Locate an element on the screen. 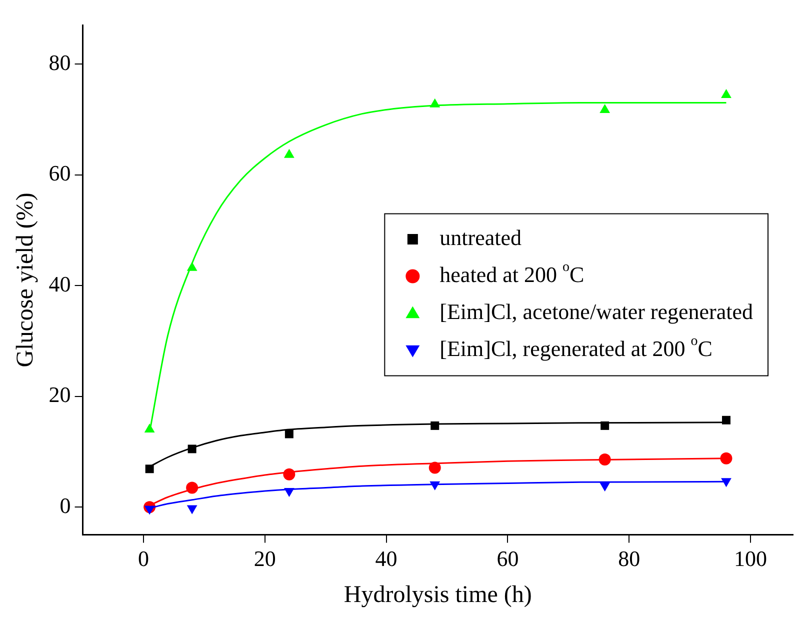 This screenshot has width=807, height=622. y-tick-label: 0 is located at coordinates (65, 505).